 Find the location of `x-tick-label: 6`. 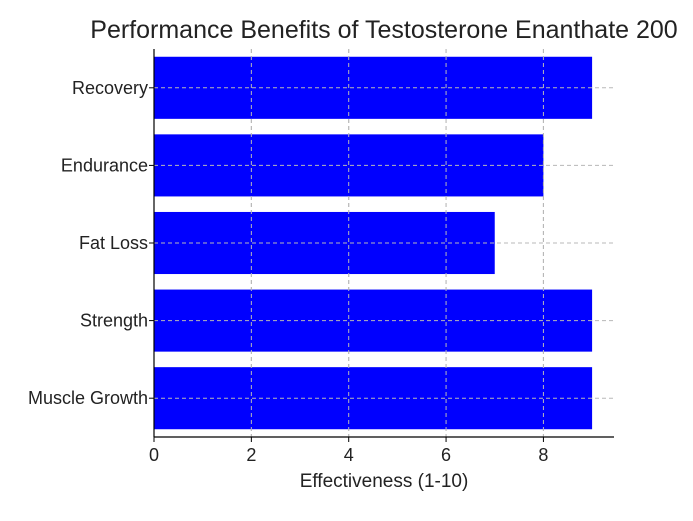

x-tick-label: 6 is located at coordinates (446, 455).